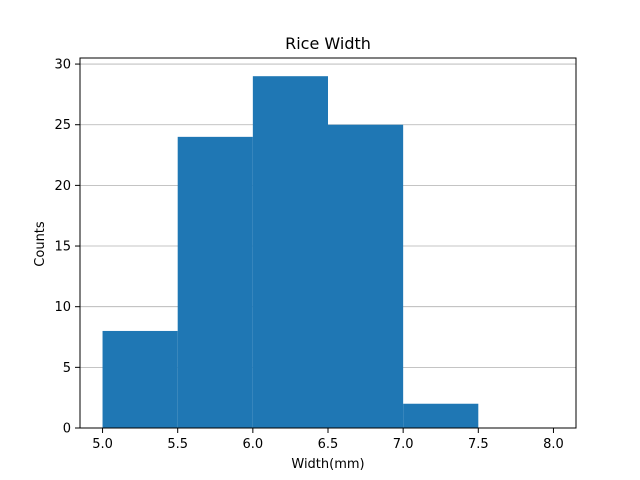 This screenshot has width=640, height=480. Describe the element at coordinates (328, 444) in the screenshot. I see `x-tick-label-3: 6.5` at that location.